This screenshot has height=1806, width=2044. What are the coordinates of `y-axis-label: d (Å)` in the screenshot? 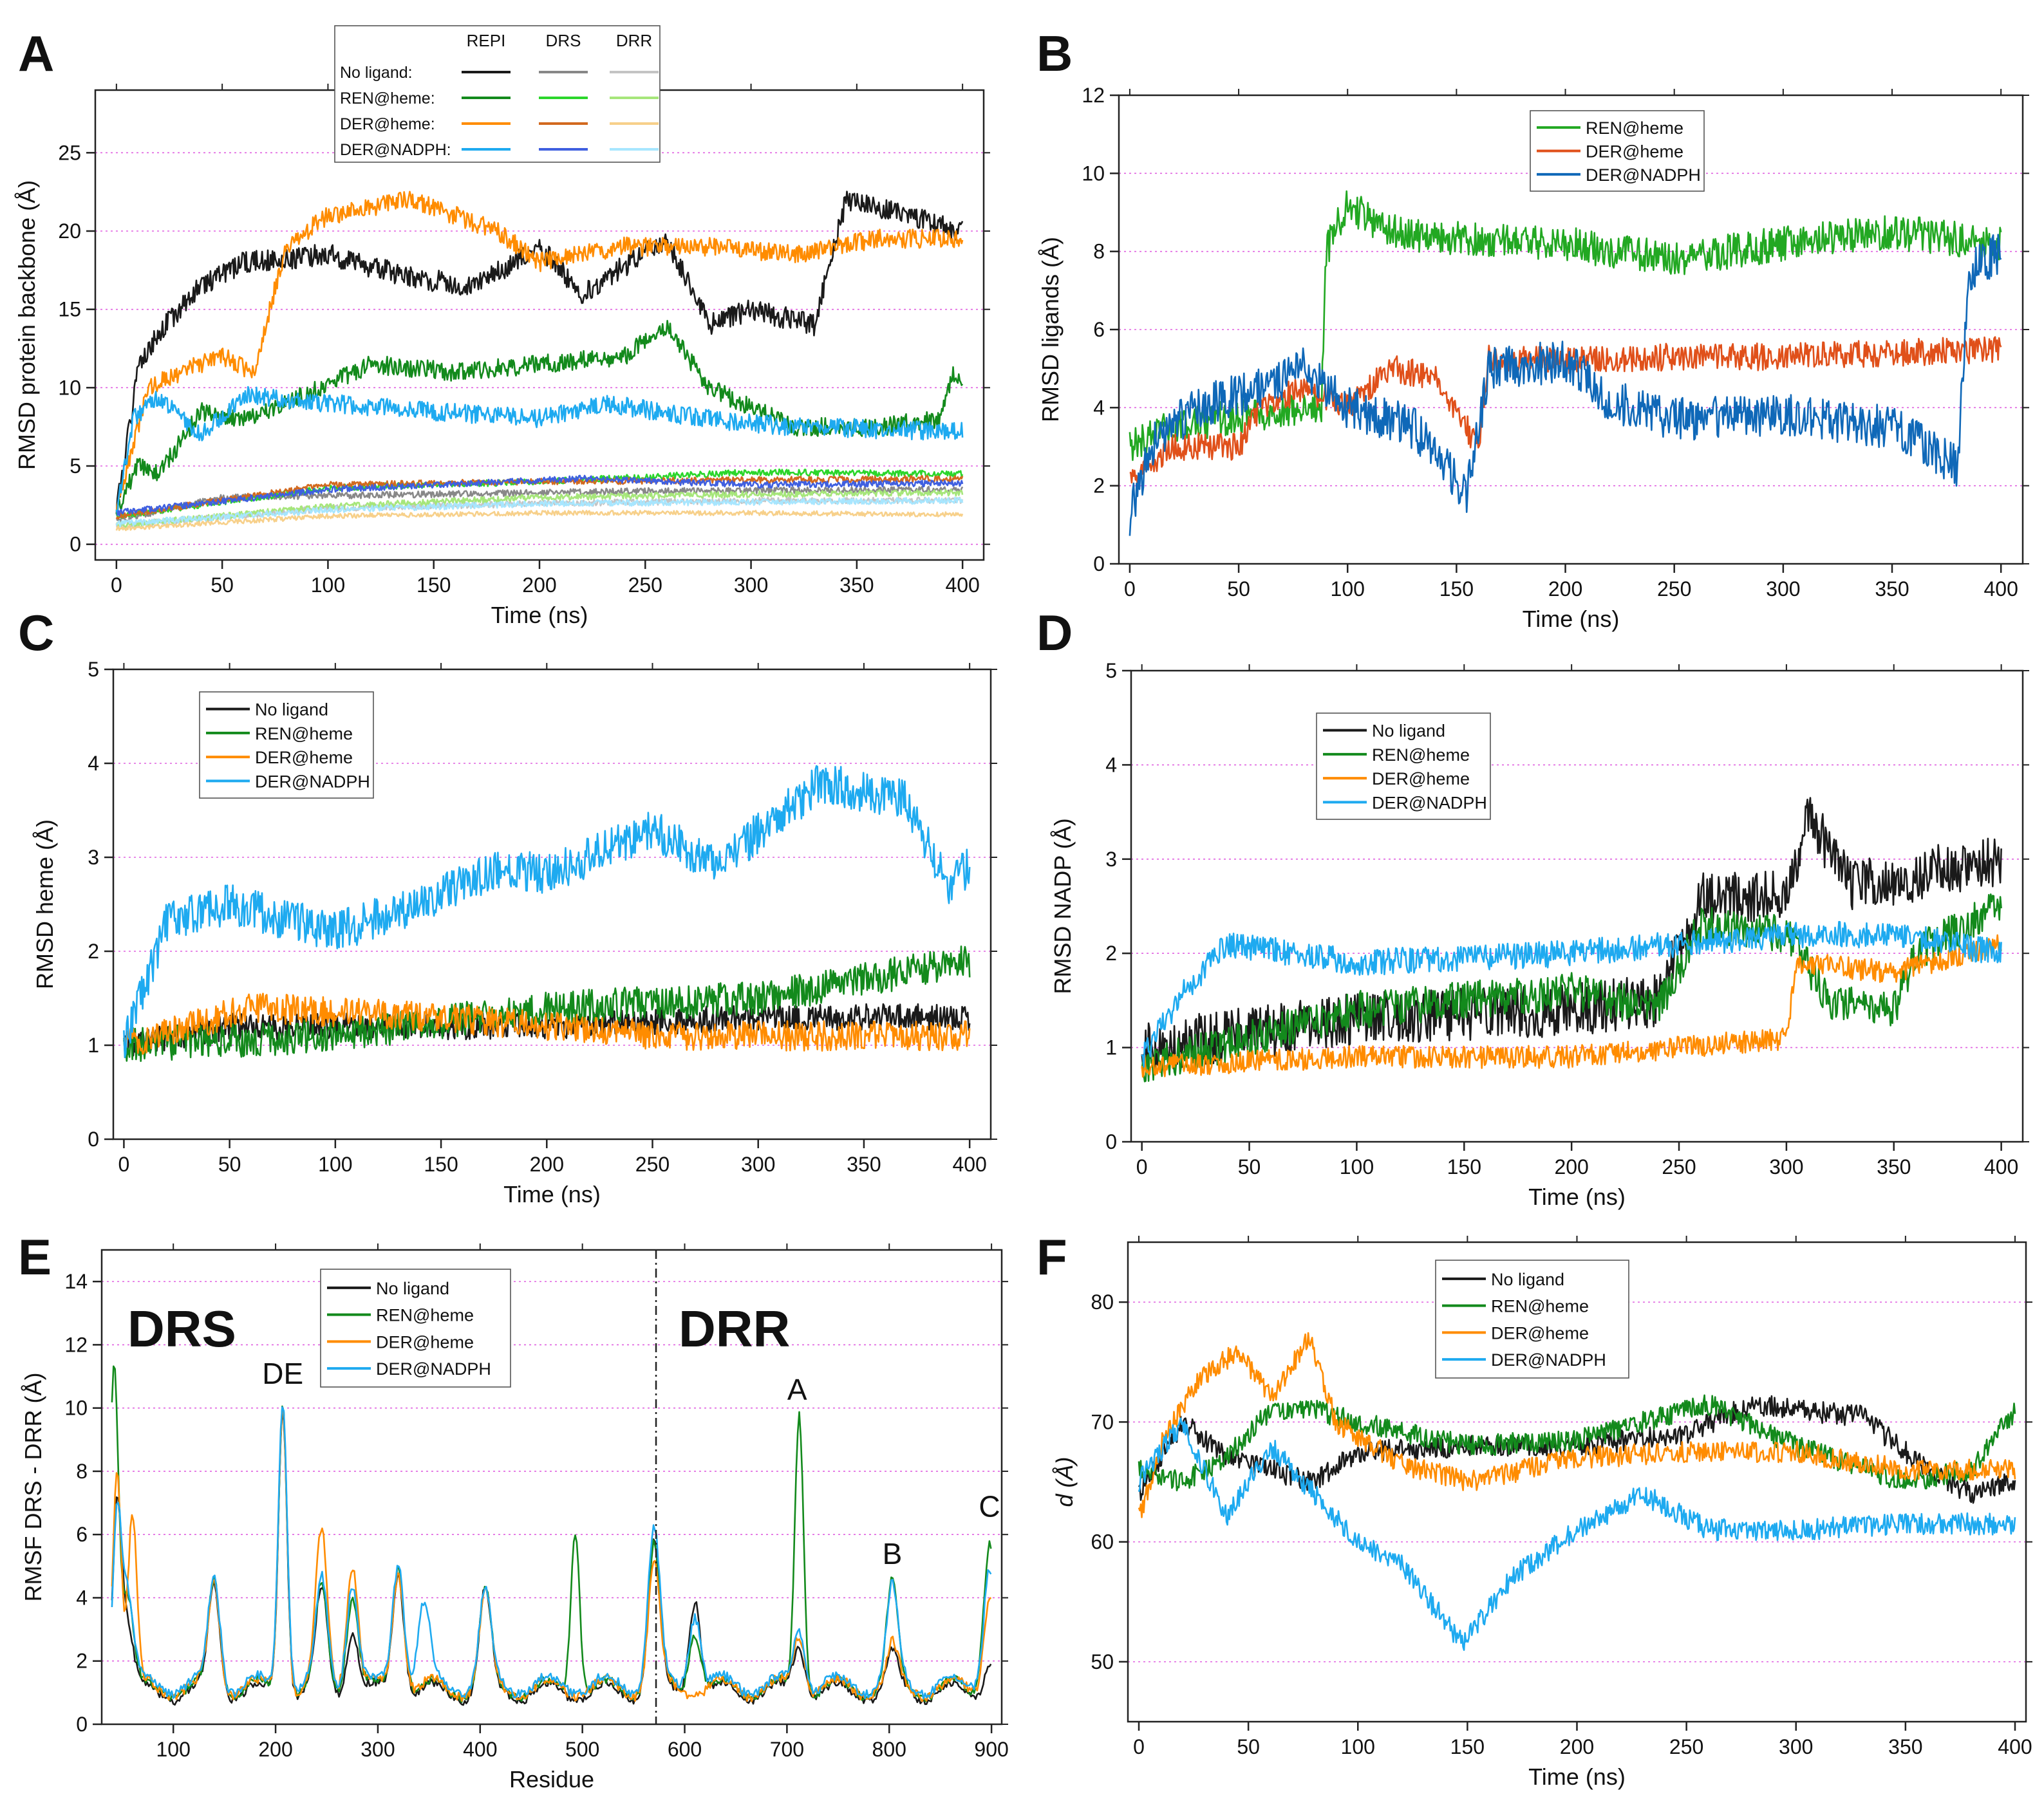 It's located at (1064, 1482).